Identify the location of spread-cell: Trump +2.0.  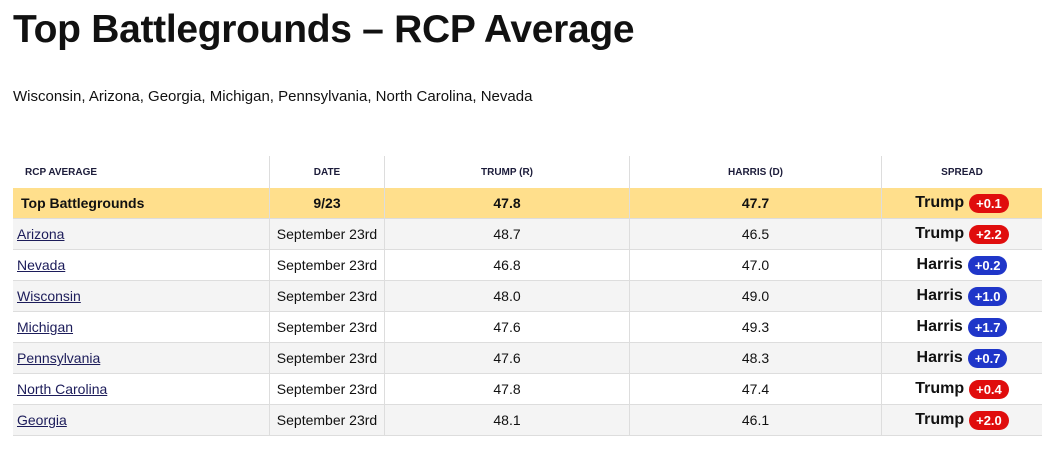
(962, 420).